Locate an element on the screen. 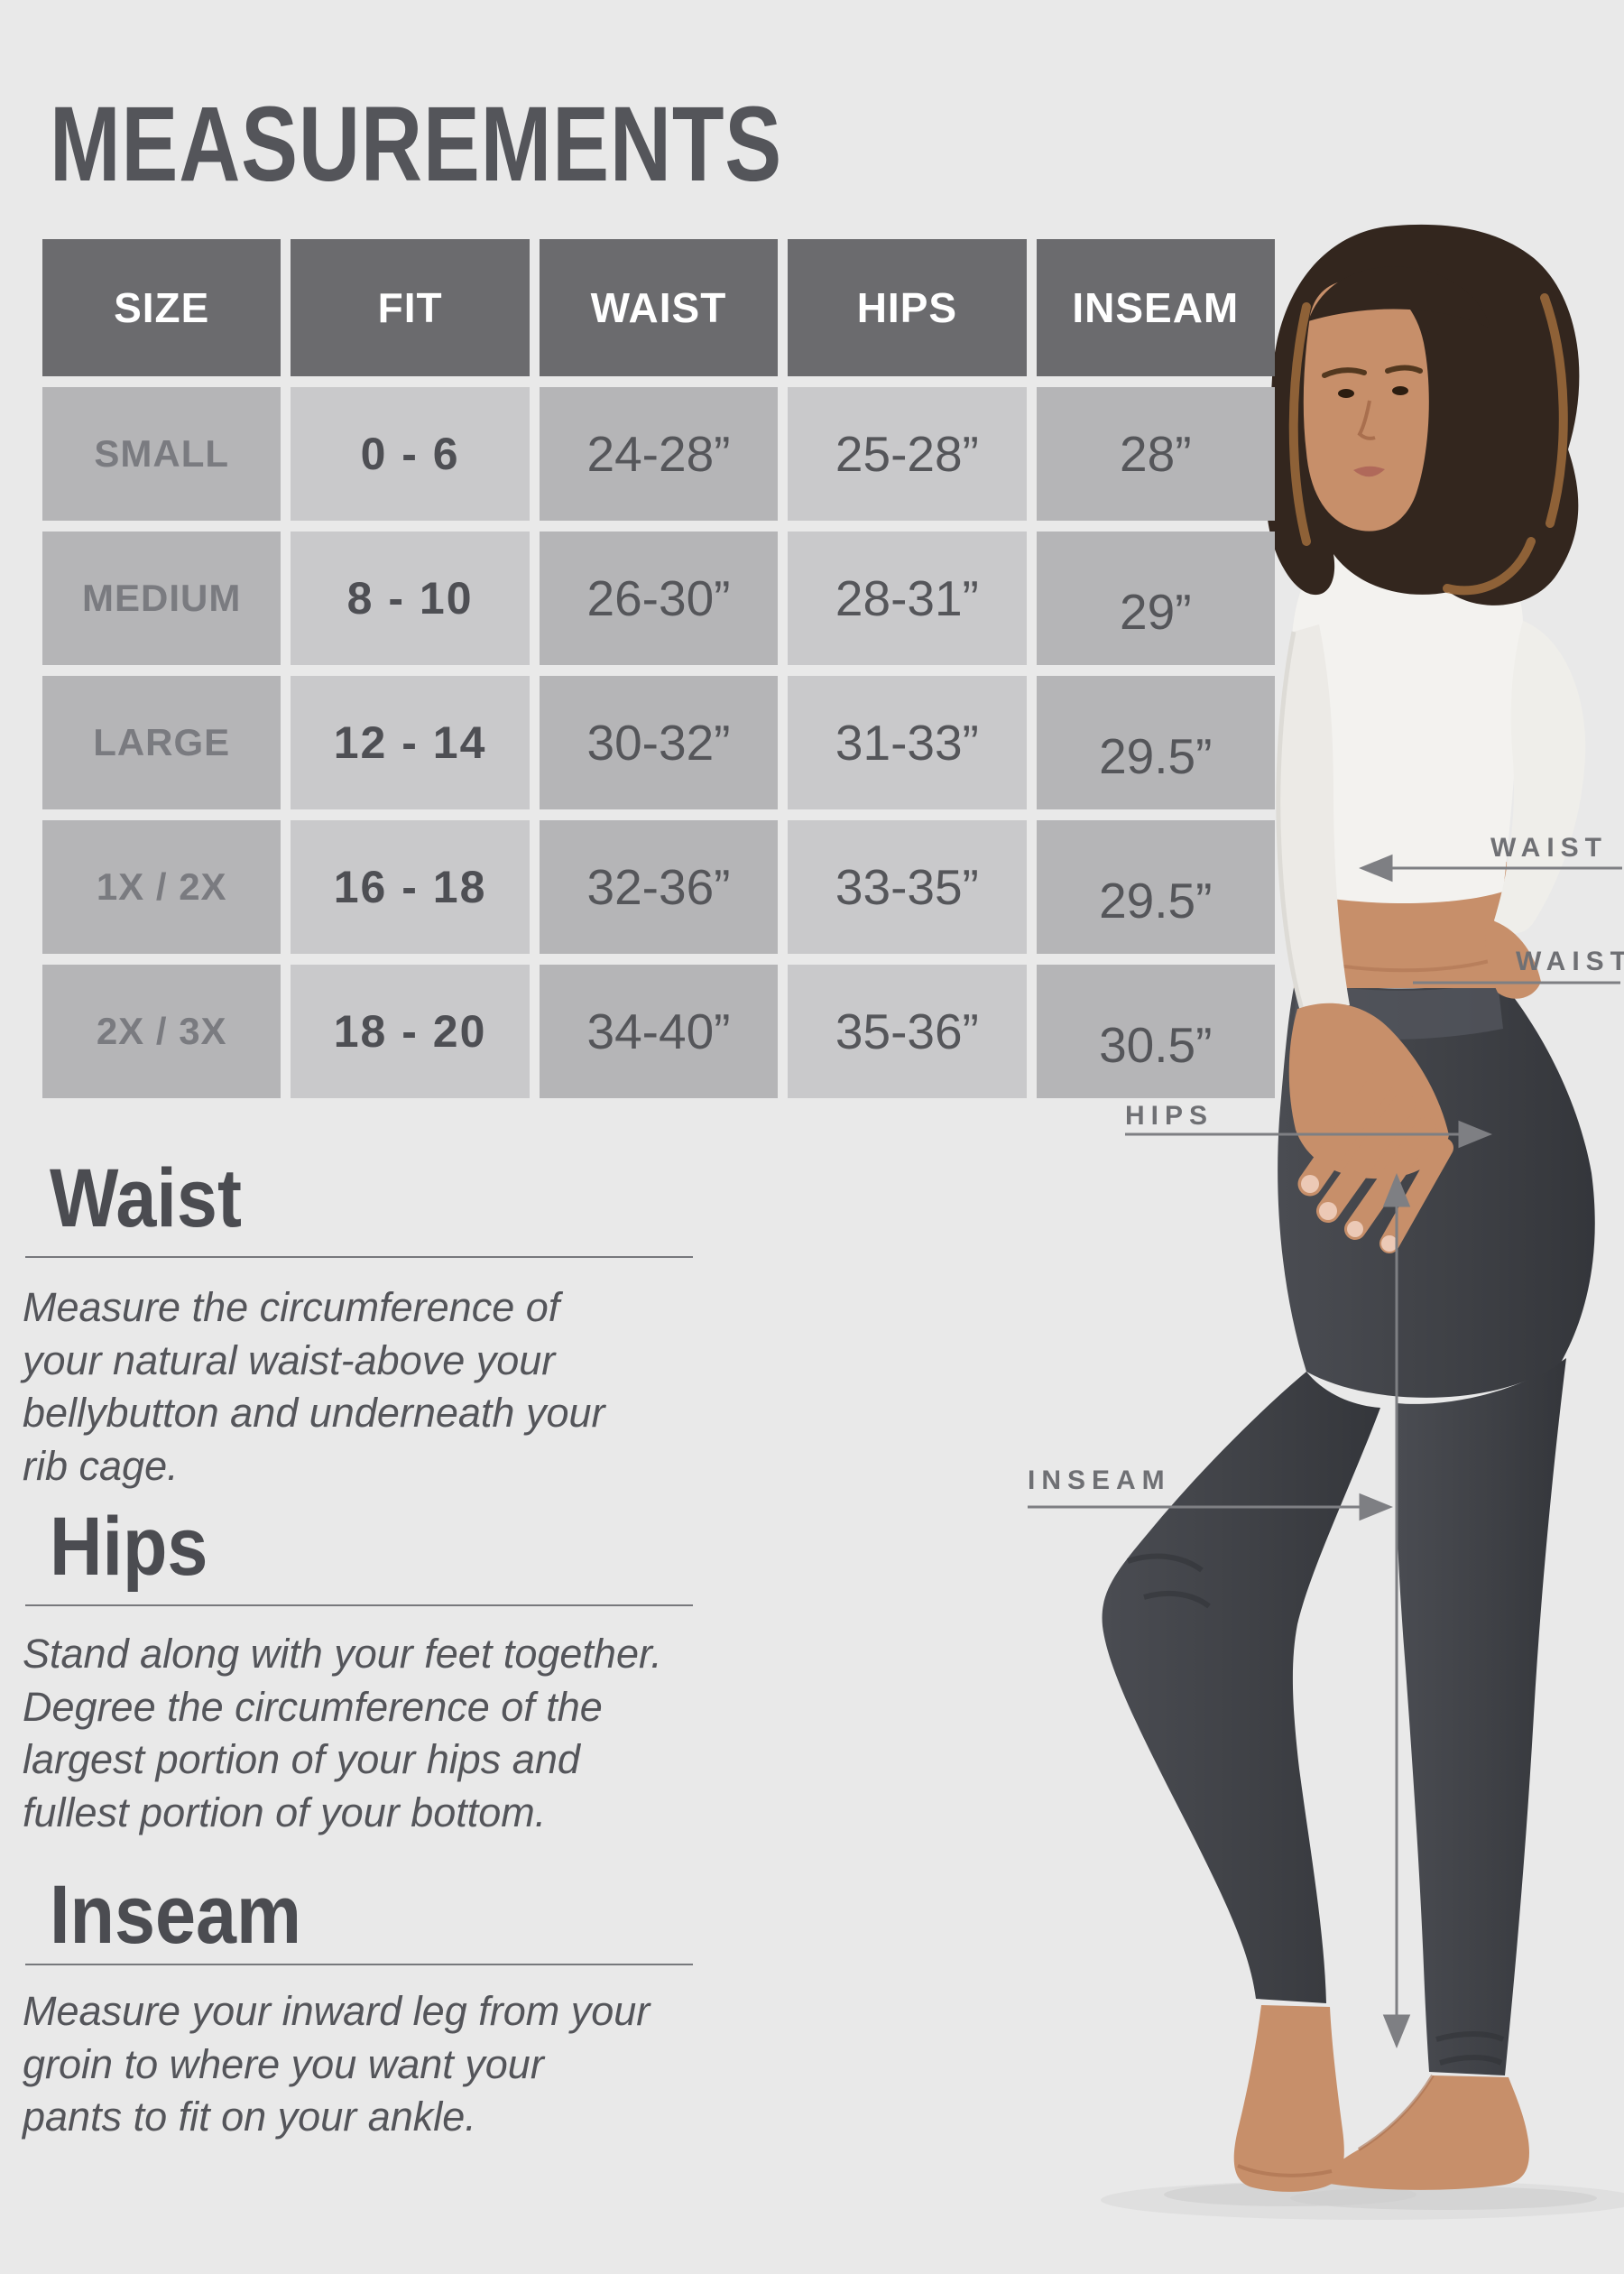 The width and height of the screenshot is (1624, 2274). waist-heading-rule is located at coordinates (359, 1257).